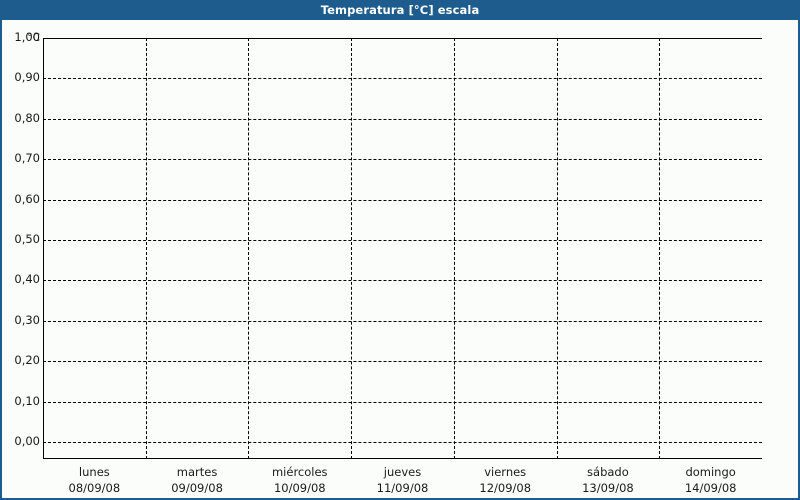  I want to click on x-axis-tick: domingo 14/09/08, so click(711, 480).